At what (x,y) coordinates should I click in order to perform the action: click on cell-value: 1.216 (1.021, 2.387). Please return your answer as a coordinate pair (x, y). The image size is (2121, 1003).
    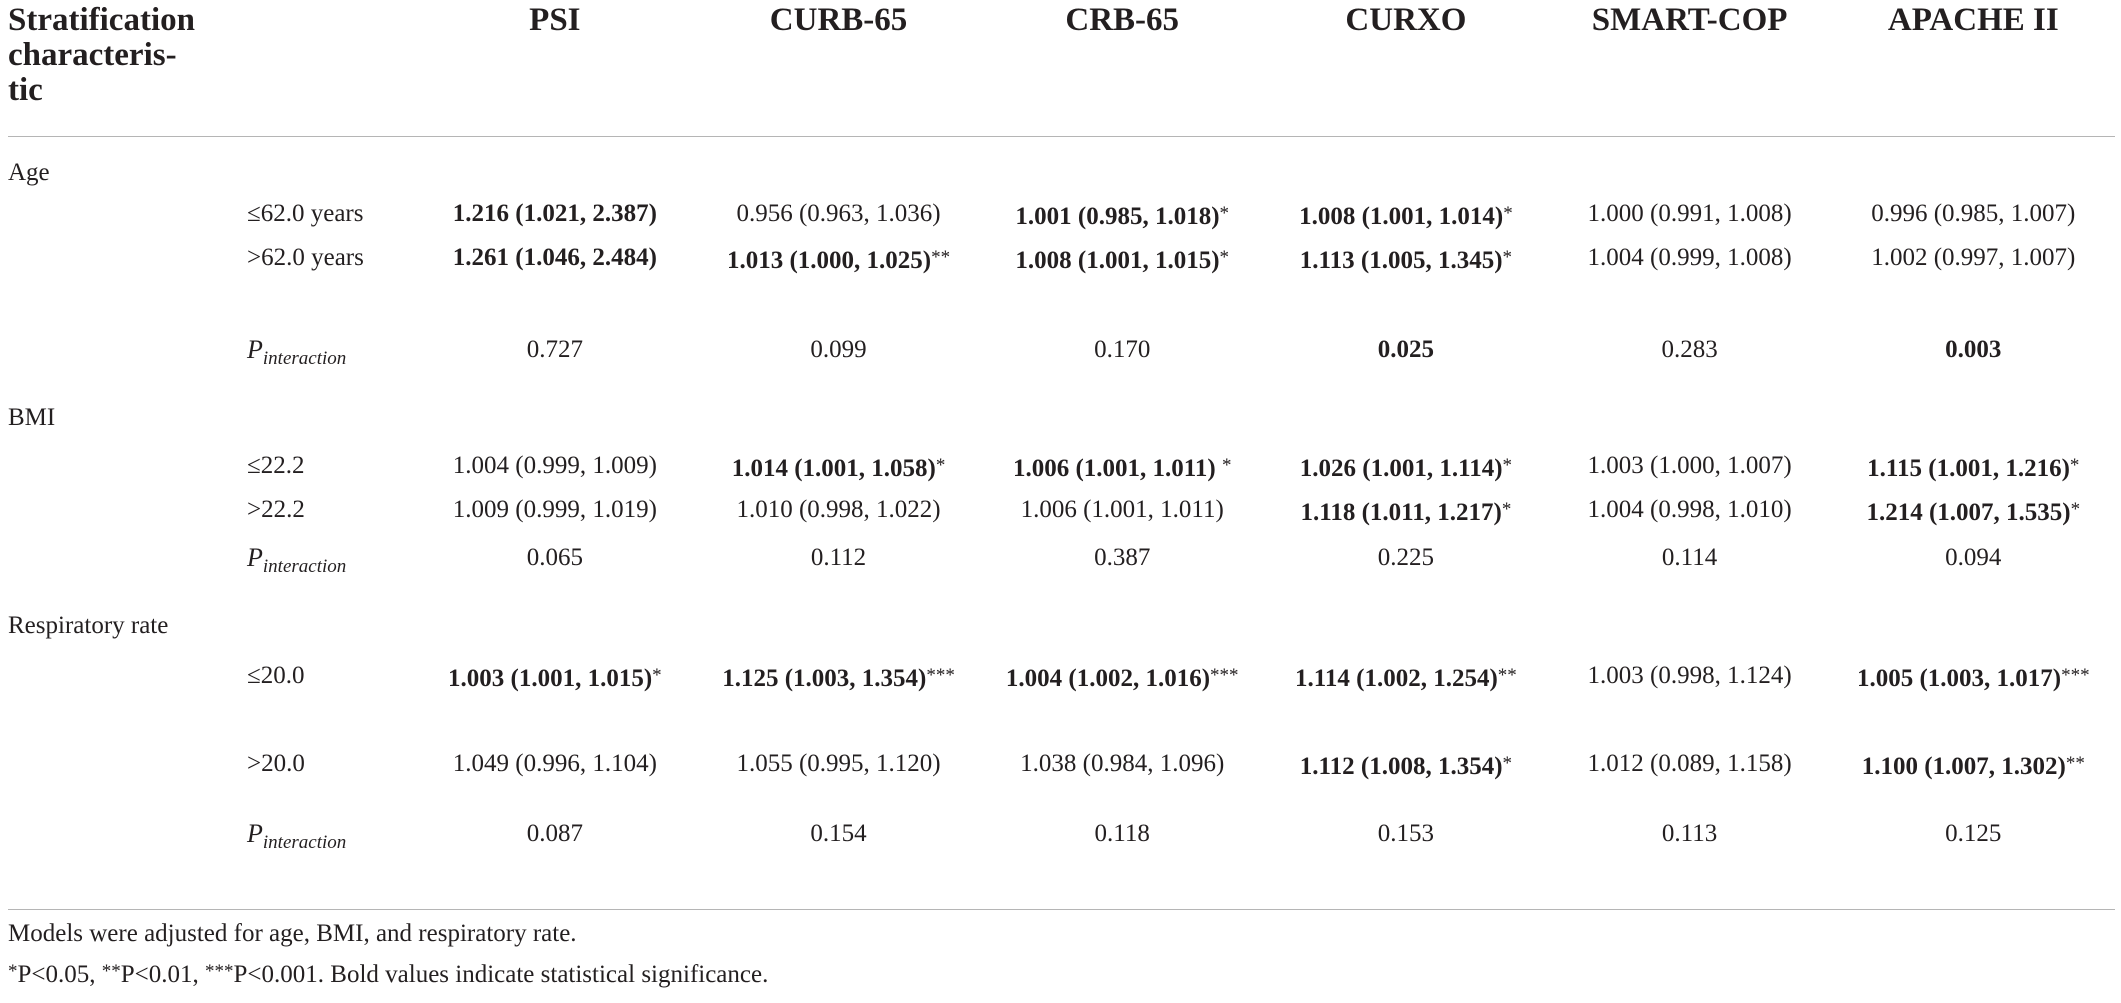
    Looking at the image, I should click on (554, 213).